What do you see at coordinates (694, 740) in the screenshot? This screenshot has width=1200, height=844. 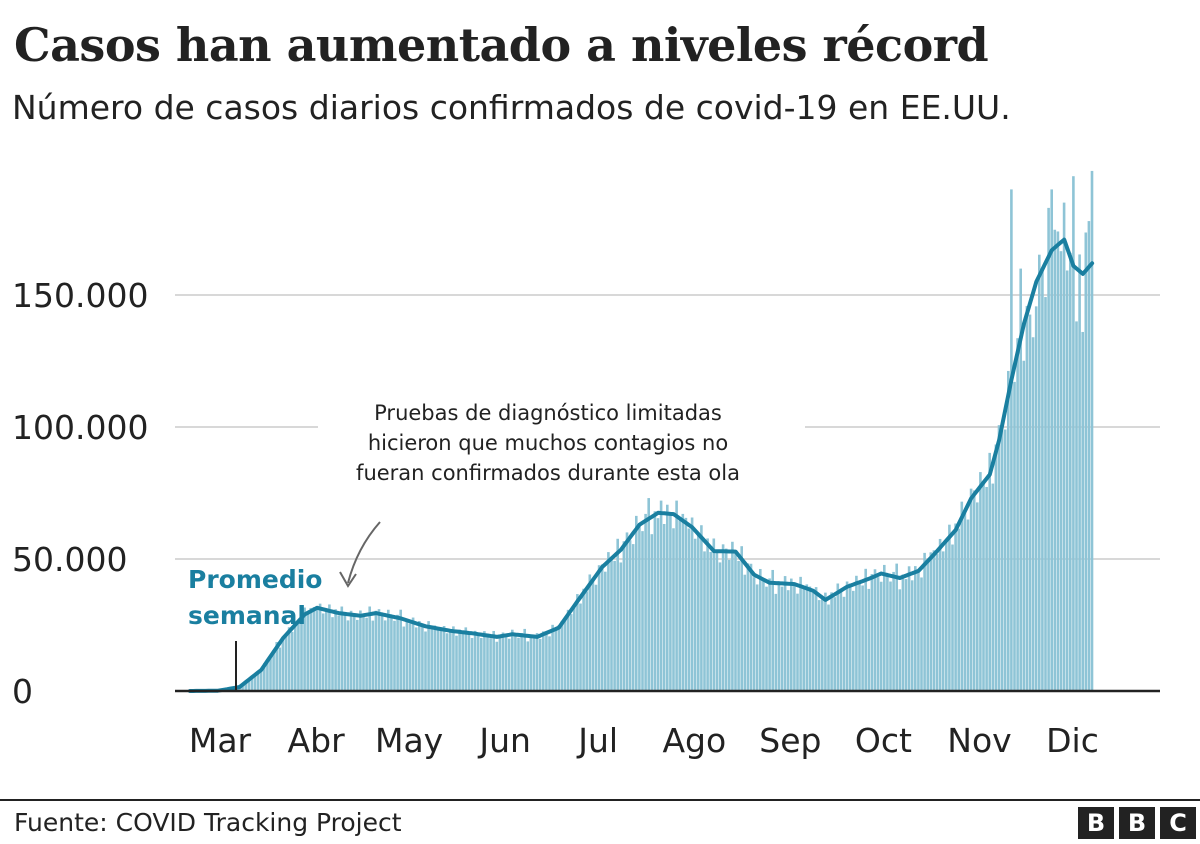 I see `x-tick-label: Ago` at bounding box center [694, 740].